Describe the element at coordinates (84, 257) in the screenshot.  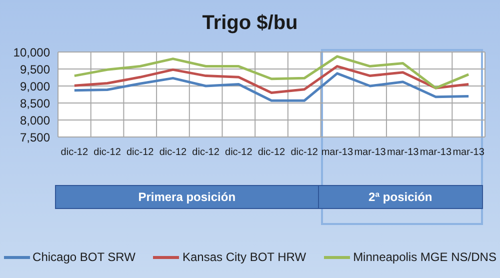
I see `legend-label: Chicago BOT SRW` at that location.